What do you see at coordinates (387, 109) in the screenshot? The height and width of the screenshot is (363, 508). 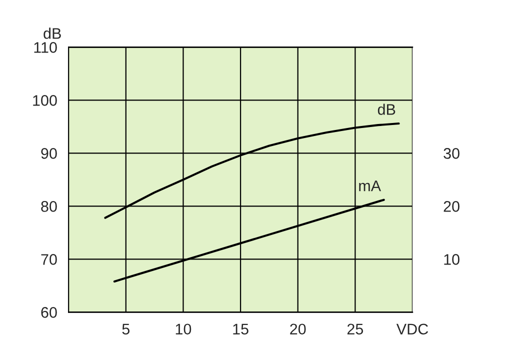 I see `series-label: dB` at bounding box center [387, 109].